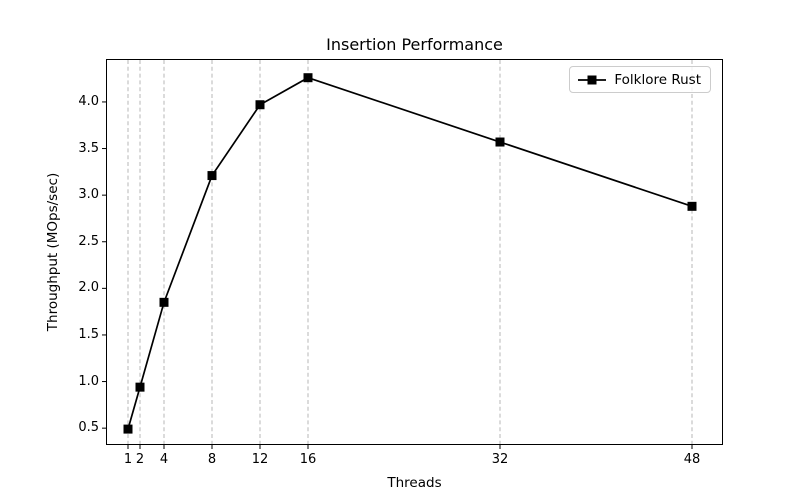 This screenshot has width=800, height=500. What do you see at coordinates (260, 459) in the screenshot?
I see `x-tick-label: 12` at bounding box center [260, 459].